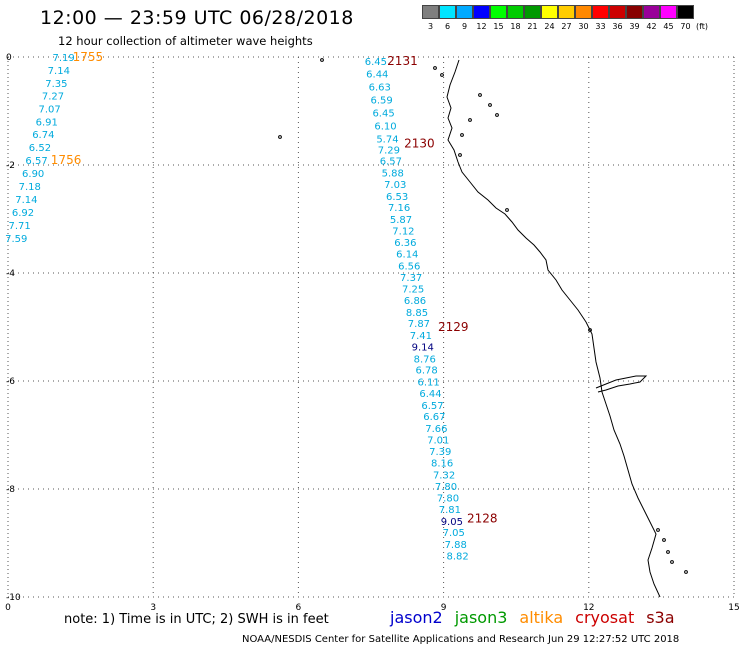 The width and height of the screenshot is (740, 650). I want to click on y-tick-label: -6, so click(10, 382).